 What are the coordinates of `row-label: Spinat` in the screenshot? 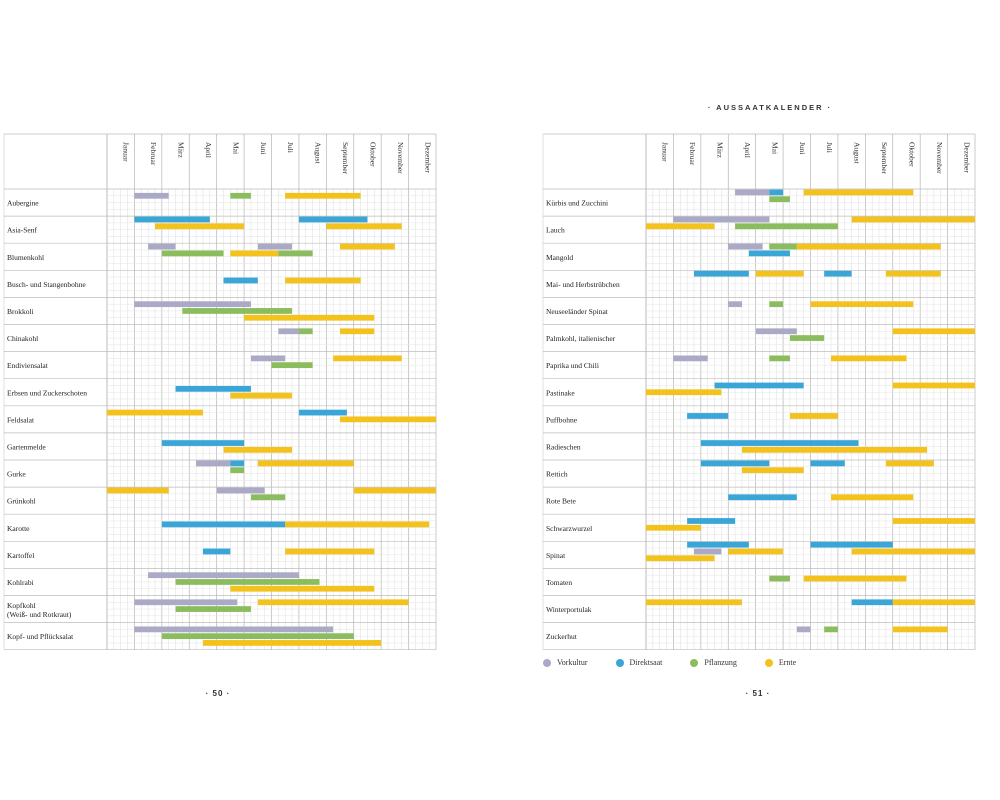 It's located at (556, 555).